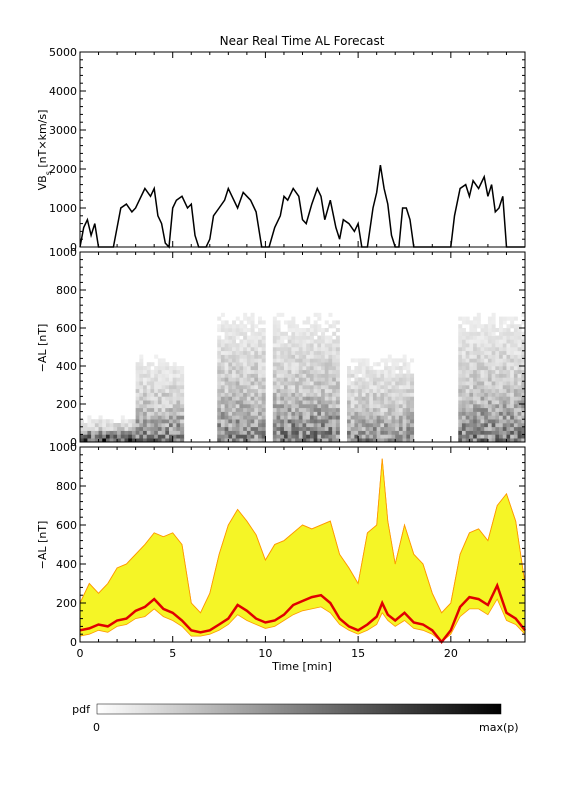 The image size is (576, 792). Describe the element at coordinates (358, 653) in the screenshot. I see `x-tick-label: 15` at that location.